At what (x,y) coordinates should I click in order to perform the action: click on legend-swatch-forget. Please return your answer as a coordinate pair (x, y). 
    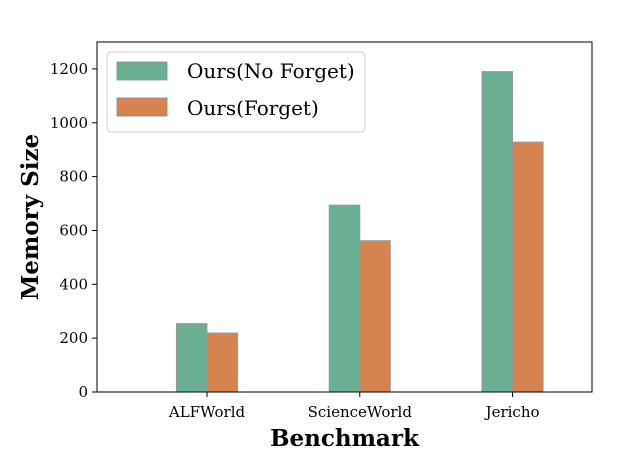
    Looking at the image, I should click on (142, 107).